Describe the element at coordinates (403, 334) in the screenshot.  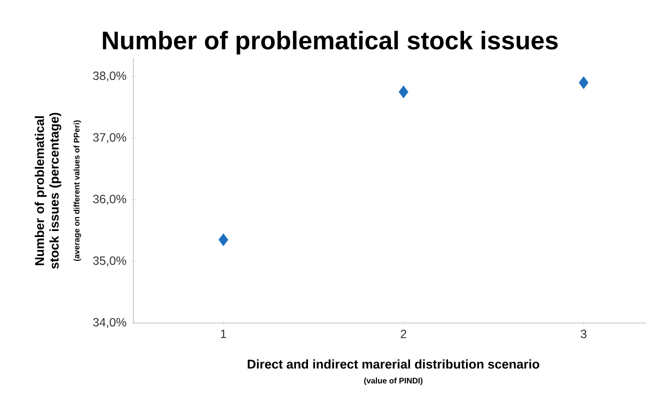
I see `x-tick-label: 2` at that location.